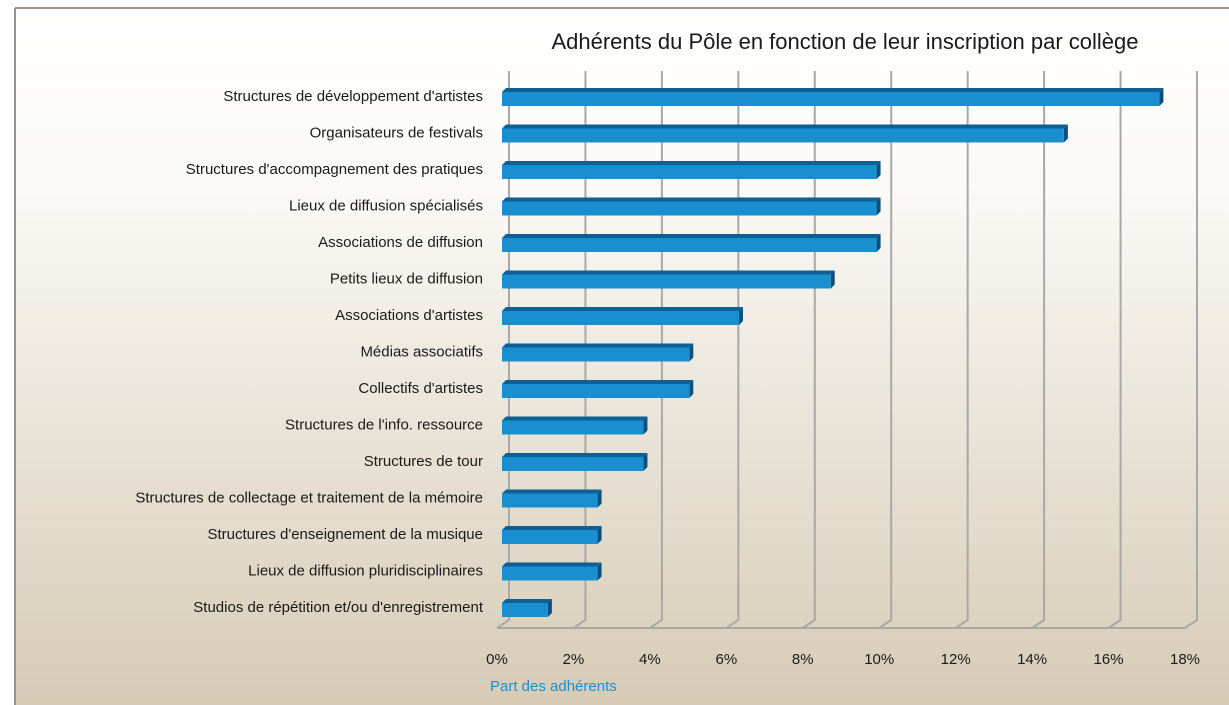 The height and width of the screenshot is (705, 1229). What do you see at coordinates (726, 659) in the screenshot?
I see `x-tick-label: 6%` at bounding box center [726, 659].